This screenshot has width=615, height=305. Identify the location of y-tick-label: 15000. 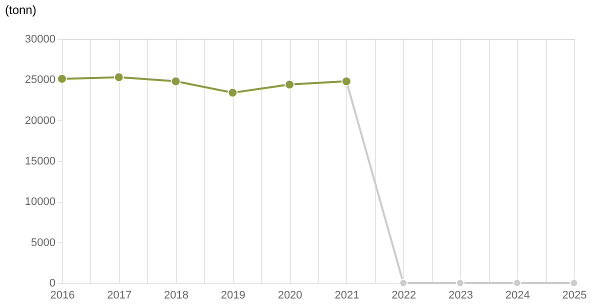
(40, 162).